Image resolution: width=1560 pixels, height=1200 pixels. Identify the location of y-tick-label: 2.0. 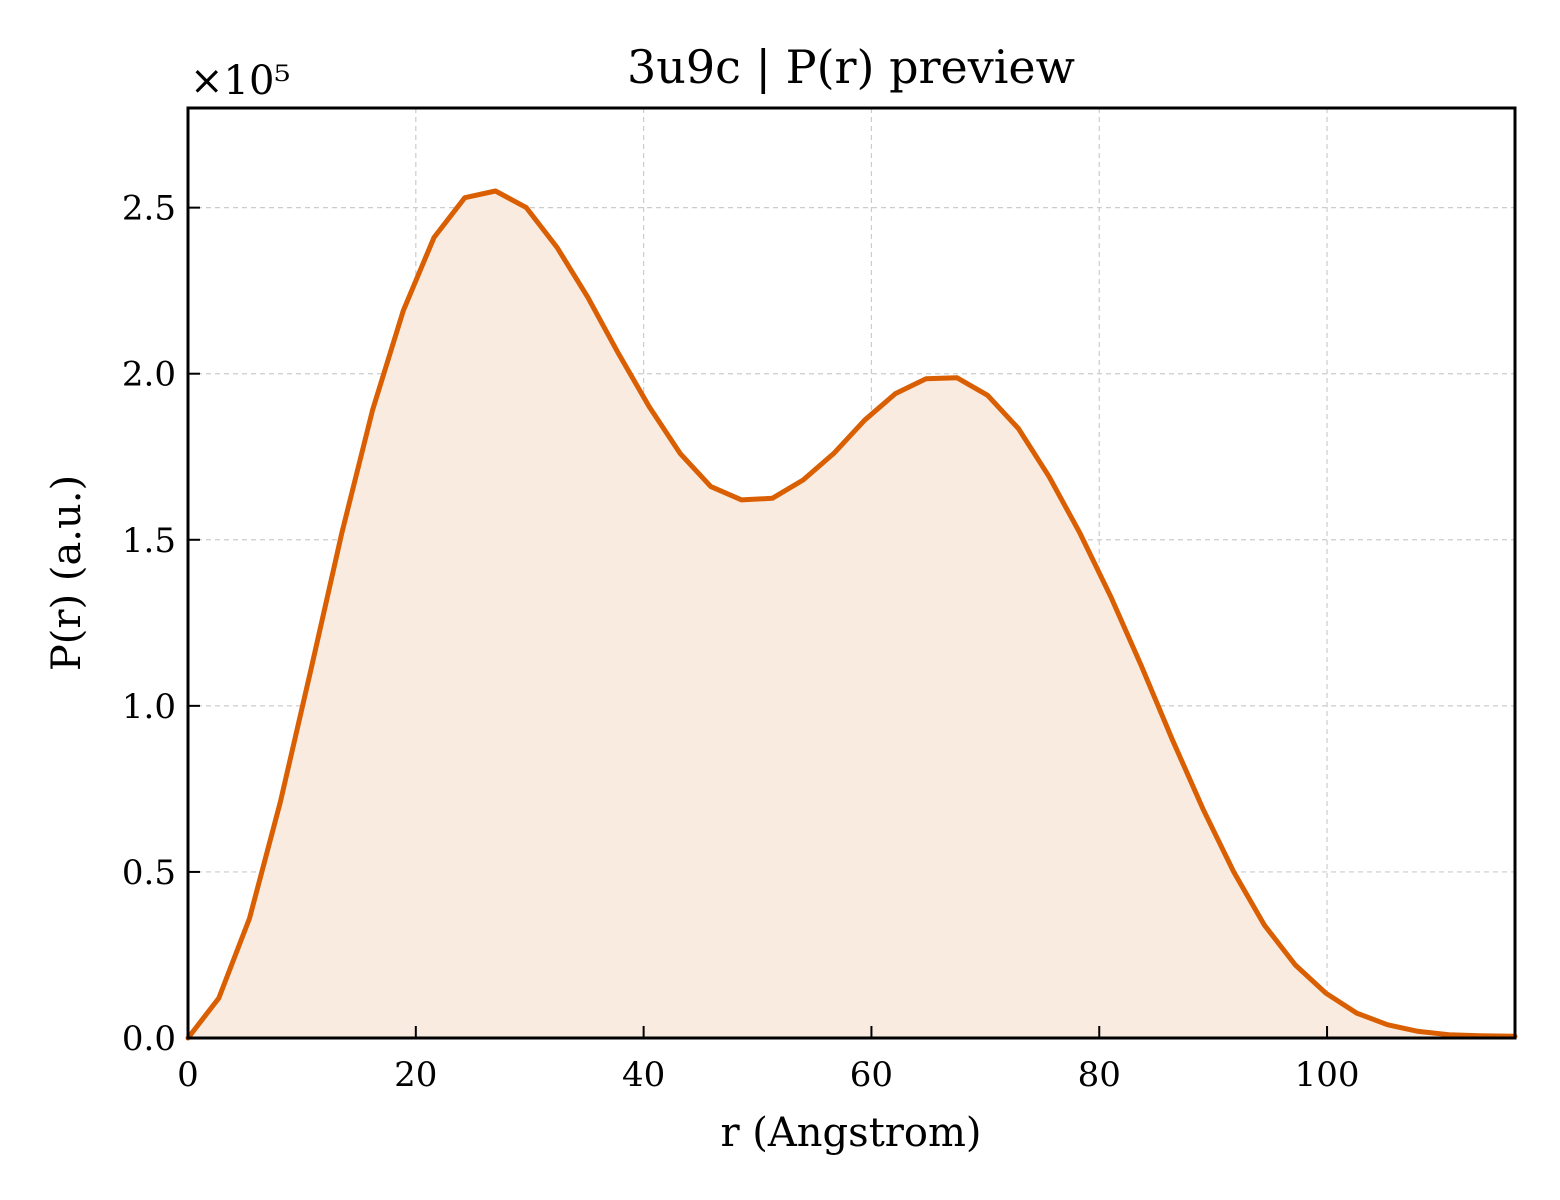
(149, 375).